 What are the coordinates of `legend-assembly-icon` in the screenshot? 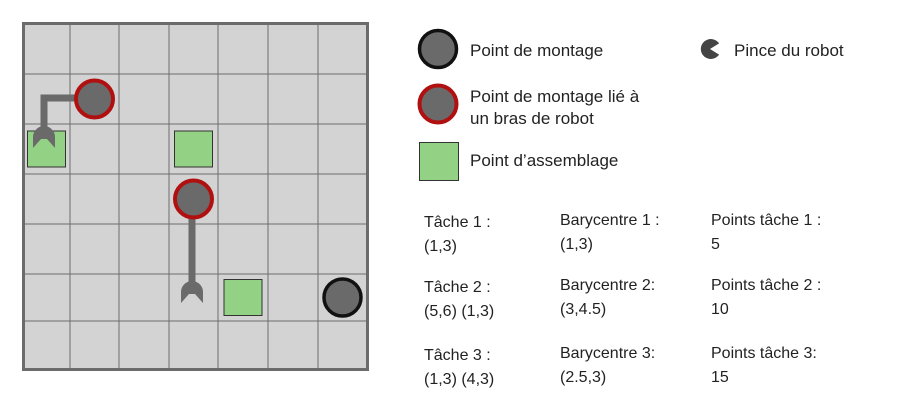 It's located at (439, 161).